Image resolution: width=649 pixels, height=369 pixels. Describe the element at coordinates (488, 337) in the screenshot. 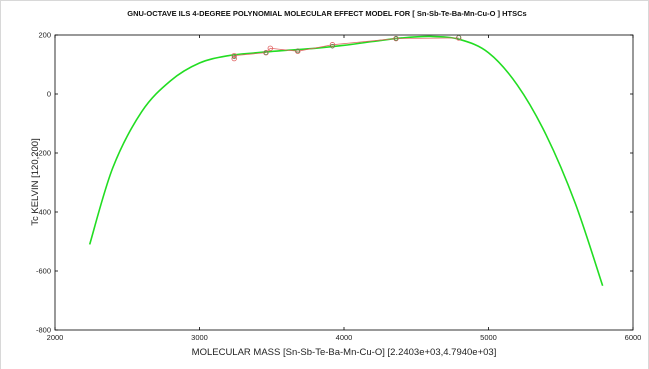

I see `x-tick-label: 5000` at that location.